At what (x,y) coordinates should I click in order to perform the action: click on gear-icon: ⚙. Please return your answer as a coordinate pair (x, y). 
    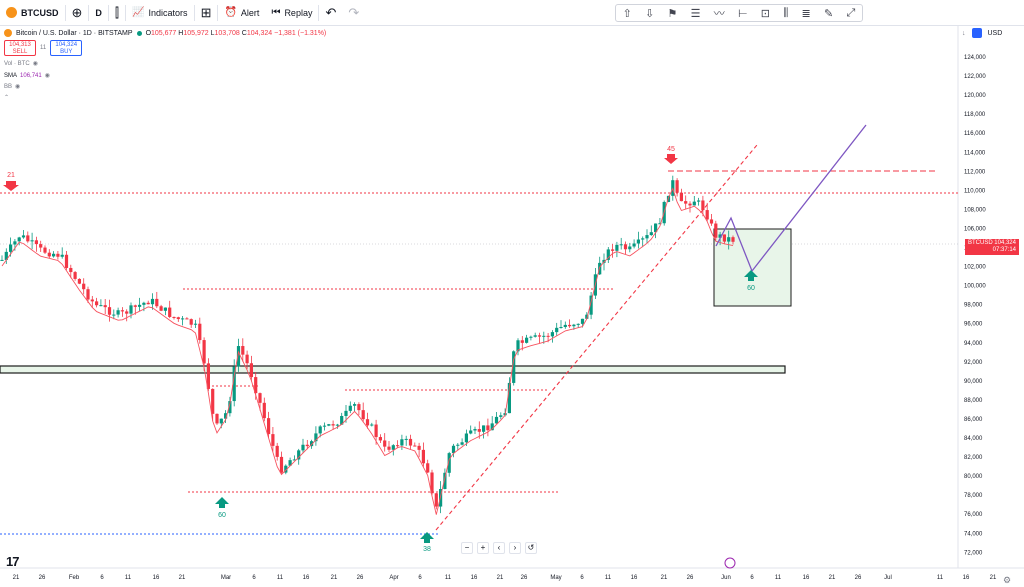
    Looking at the image, I should click on (1007, 580).